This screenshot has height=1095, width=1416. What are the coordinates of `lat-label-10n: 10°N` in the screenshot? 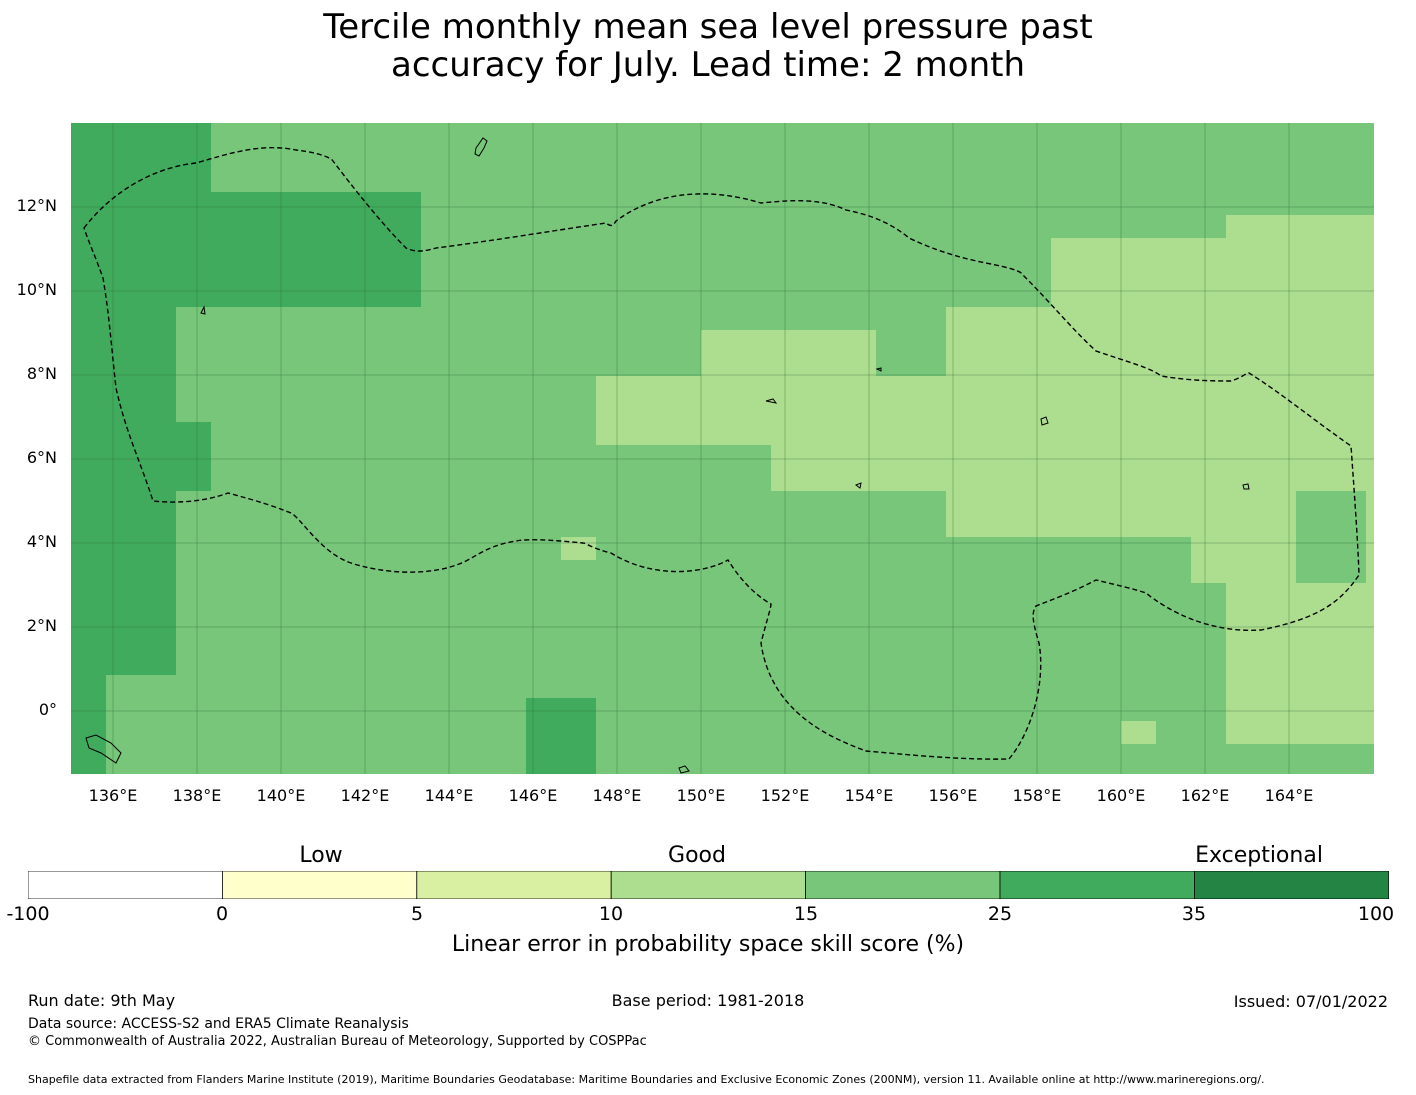 It's located at (36, 289).